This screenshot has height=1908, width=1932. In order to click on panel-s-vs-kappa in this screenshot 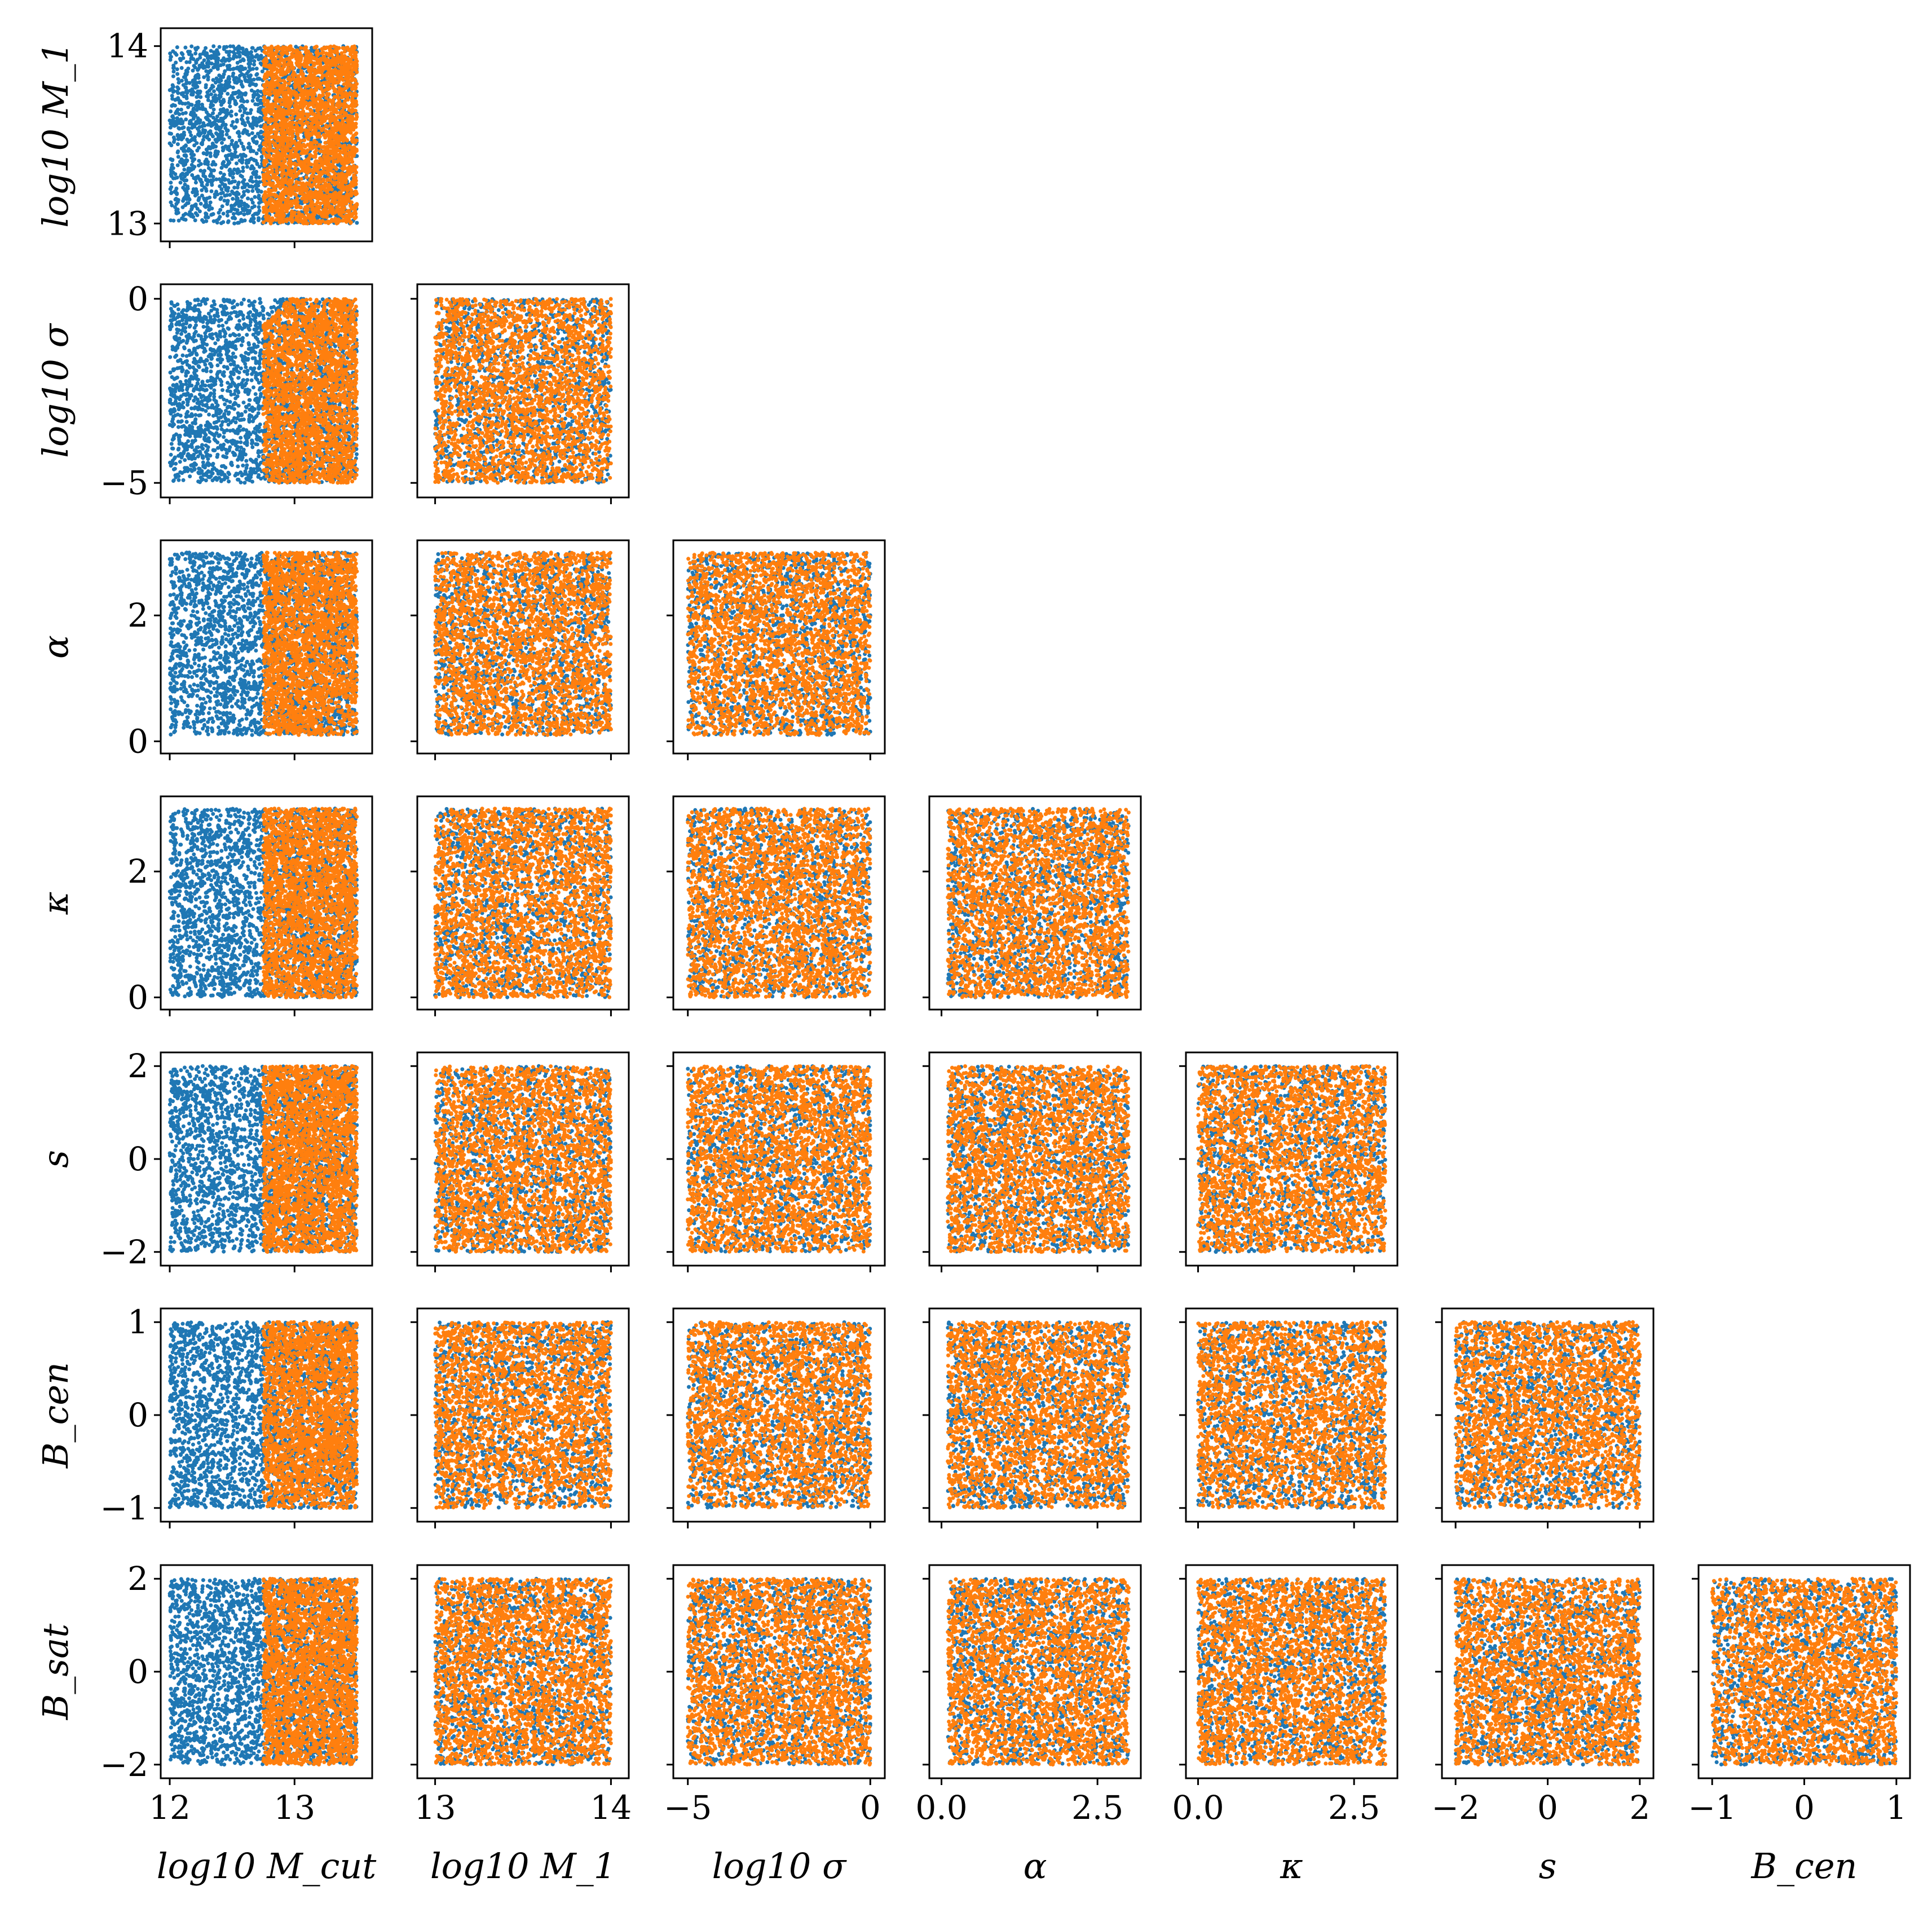, I will do `click(1289, 1161)`.